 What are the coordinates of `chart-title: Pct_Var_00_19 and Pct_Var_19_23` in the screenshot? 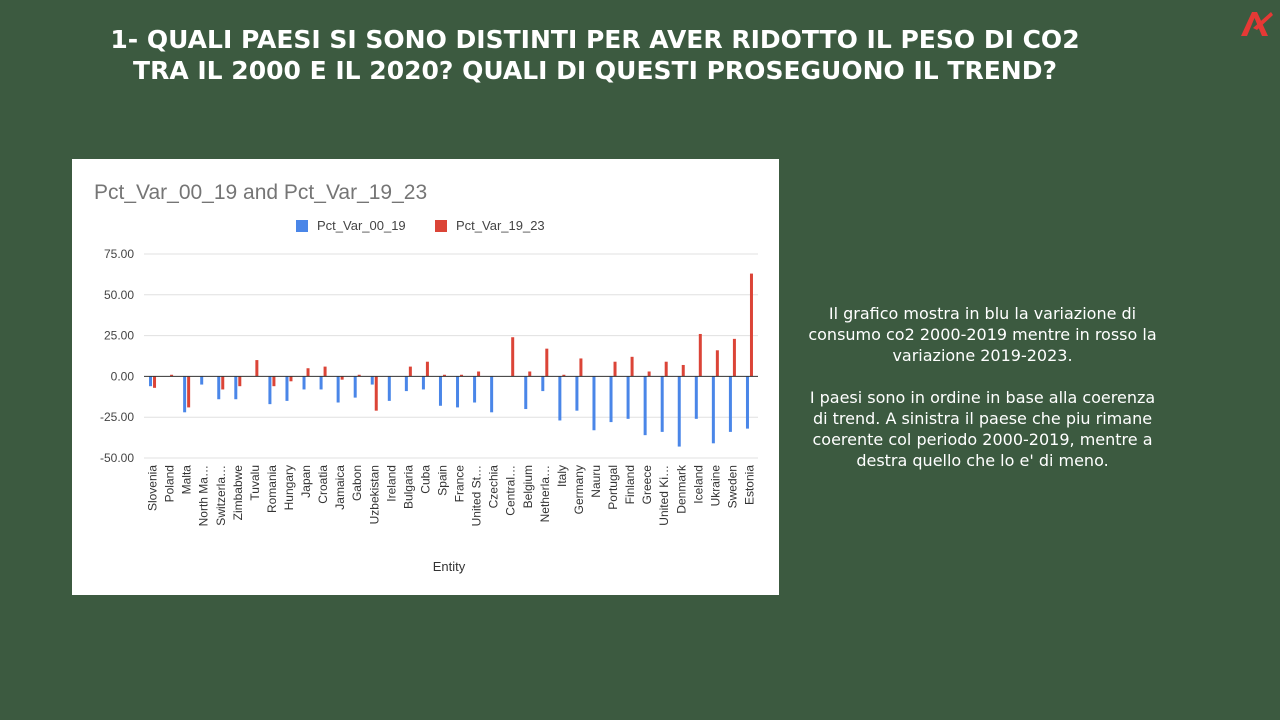 It's located at (260, 192).